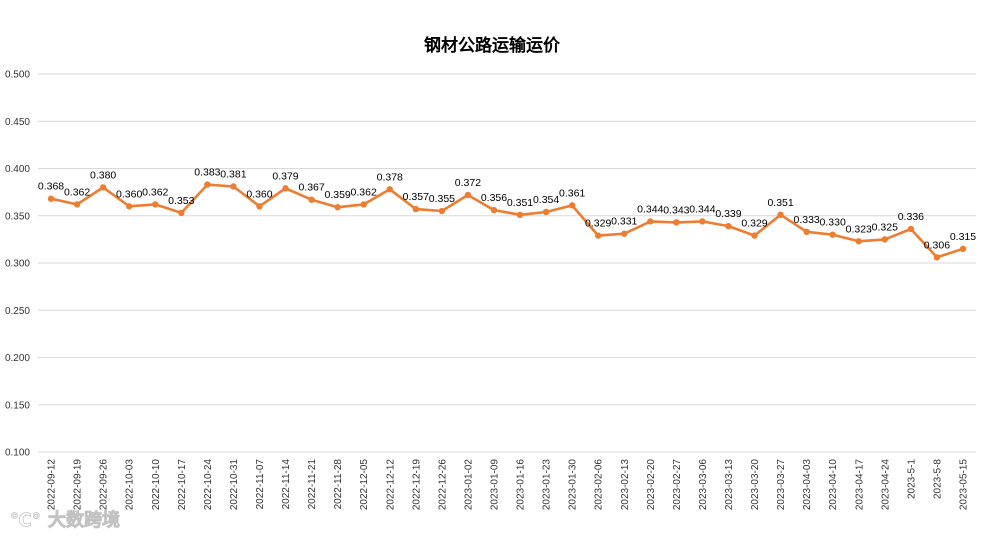 The width and height of the screenshot is (984, 538). Describe the element at coordinates (442, 199) in the screenshot. I see `data-label: 0.355` at that location.